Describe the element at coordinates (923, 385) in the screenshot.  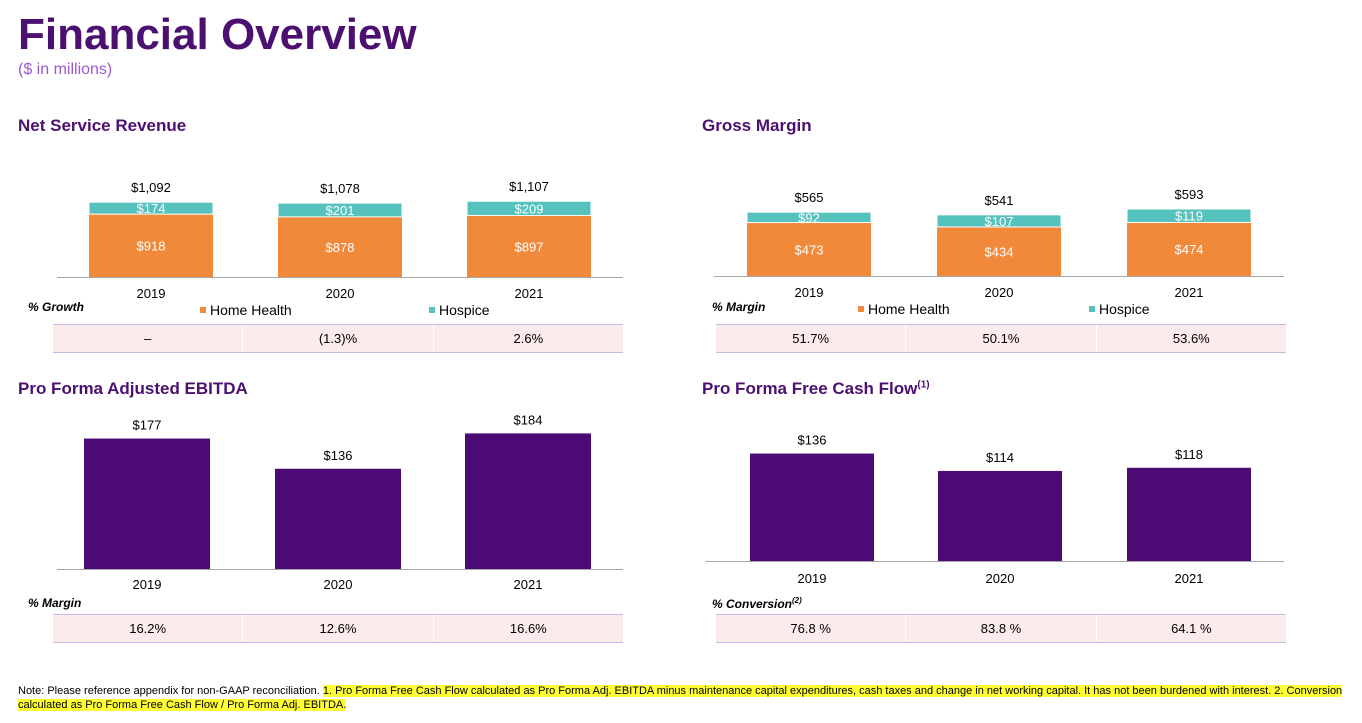
I see `fcf-title-footnote: (1)` at that location.